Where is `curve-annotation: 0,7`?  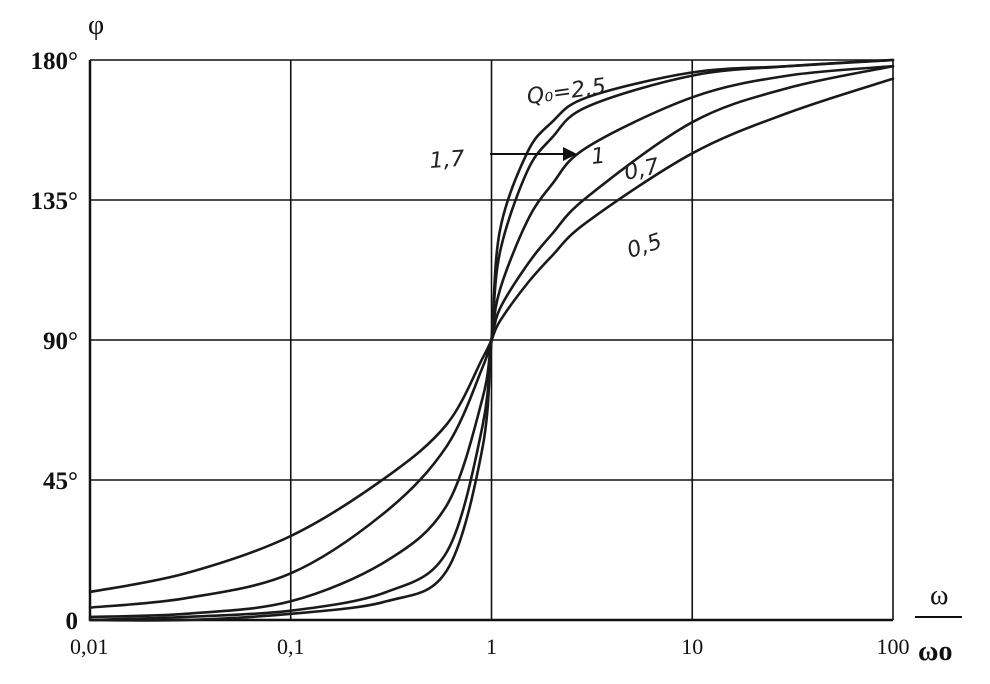 curve-annotation: 0,7 is located at coordinates (641, 170).